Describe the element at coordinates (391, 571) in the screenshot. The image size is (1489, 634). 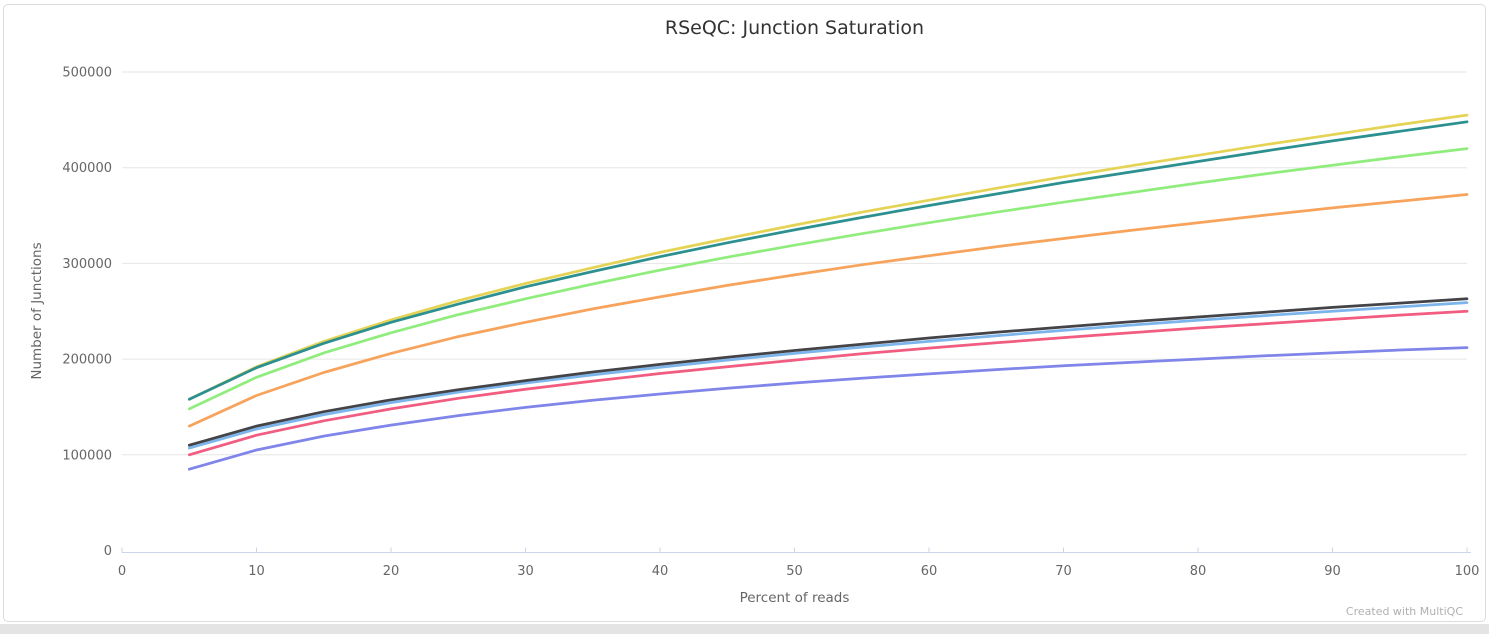
I see `x-tick-label: 20` at that location.